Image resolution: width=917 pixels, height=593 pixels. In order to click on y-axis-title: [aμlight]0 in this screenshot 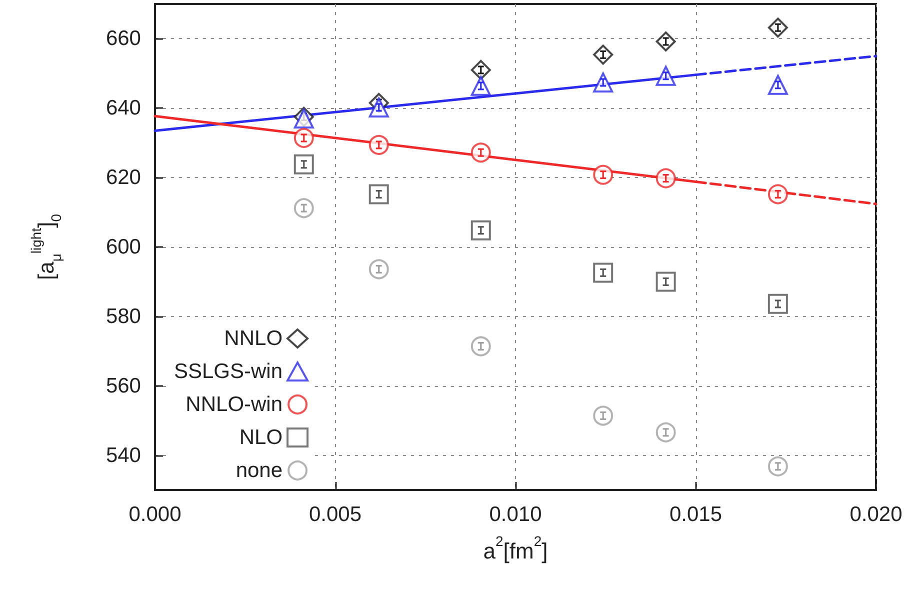, I will do `click(46, 247)`.